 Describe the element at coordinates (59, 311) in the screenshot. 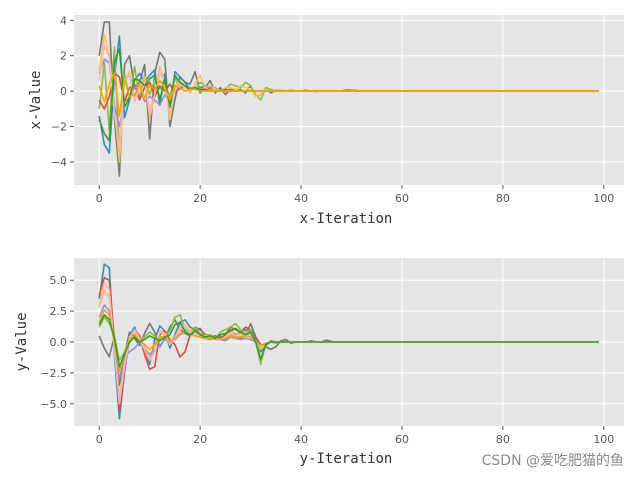

I see `y-tick-label: 2.5` at that location.